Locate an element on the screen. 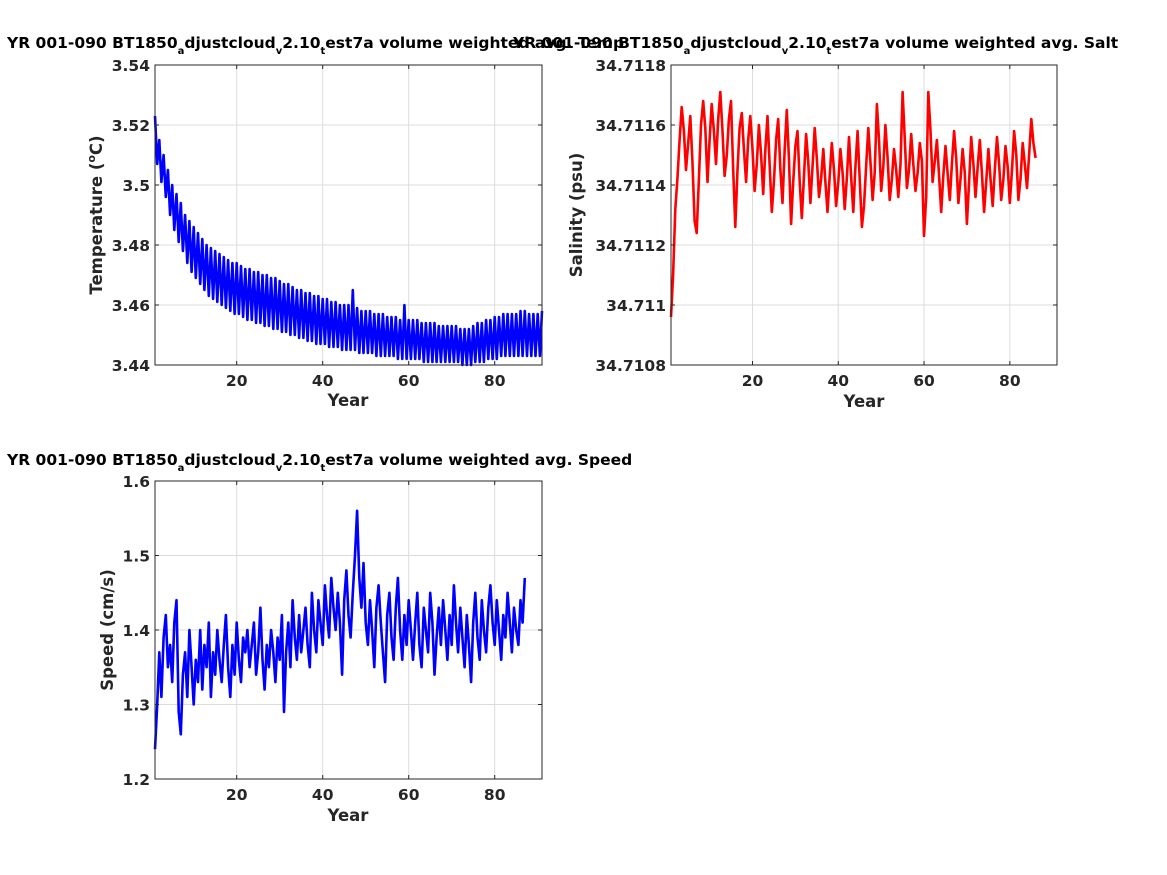 The height and width of the screenshot is (875, 1167). salinity-ytick-label: 34.7114 is located at coordinates (630, 186).